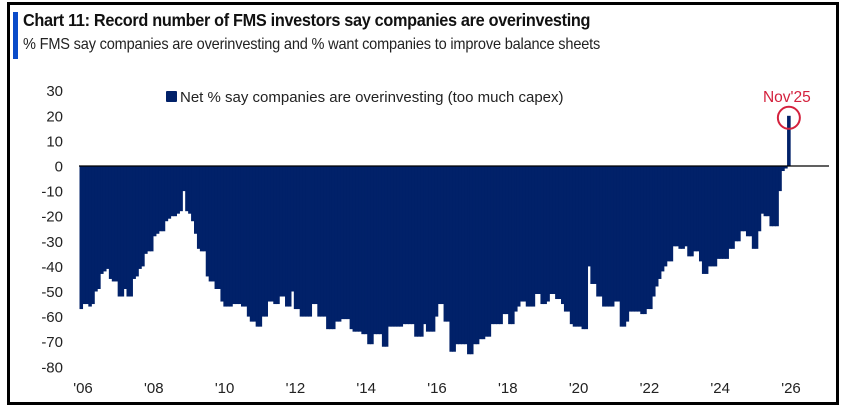  Describe the element at coordinates (52, 229) in the screenshot. I see `y-axis: 30 20 10 0 -10 -20 -30 -40 -50 -60 -70 -80` at that location.